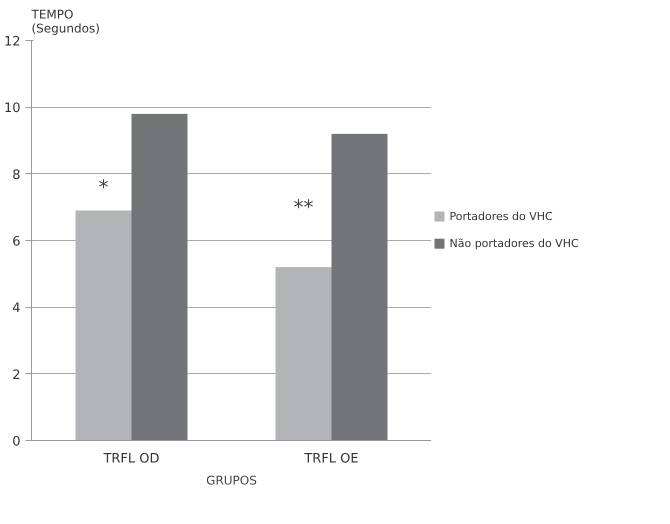 Image resolution: width=670 pixels, height=524 pixels. What do you see at coordinates (16, 175) in the screenshot?
I see `y-tick-label: 8` at bounding box center [16, 175].